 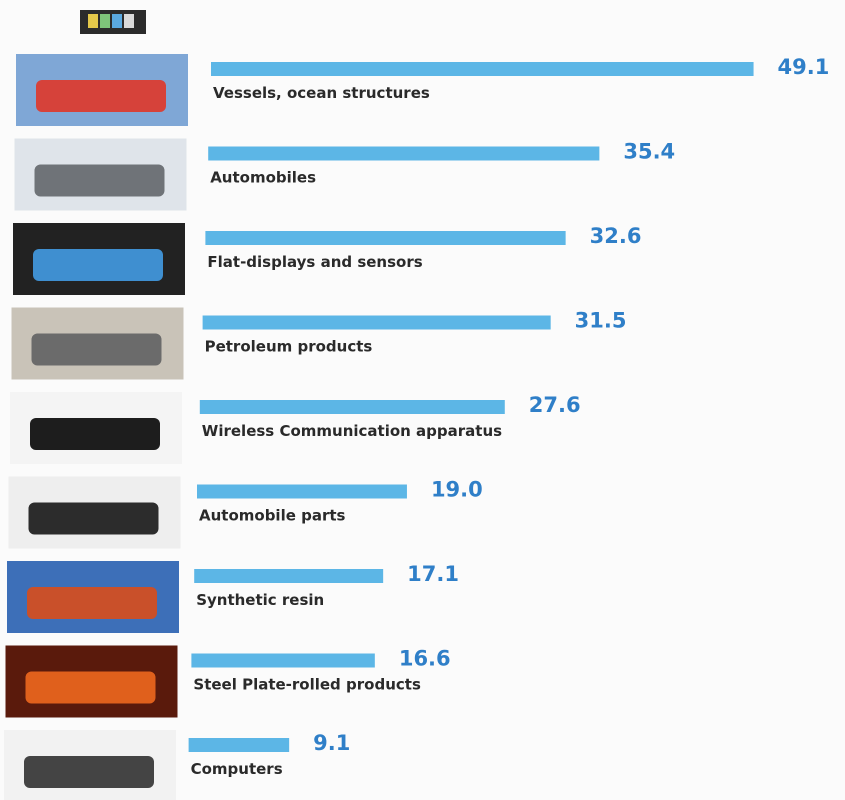 I want to click on value-label: 27.6, so click(x=555, y=405).